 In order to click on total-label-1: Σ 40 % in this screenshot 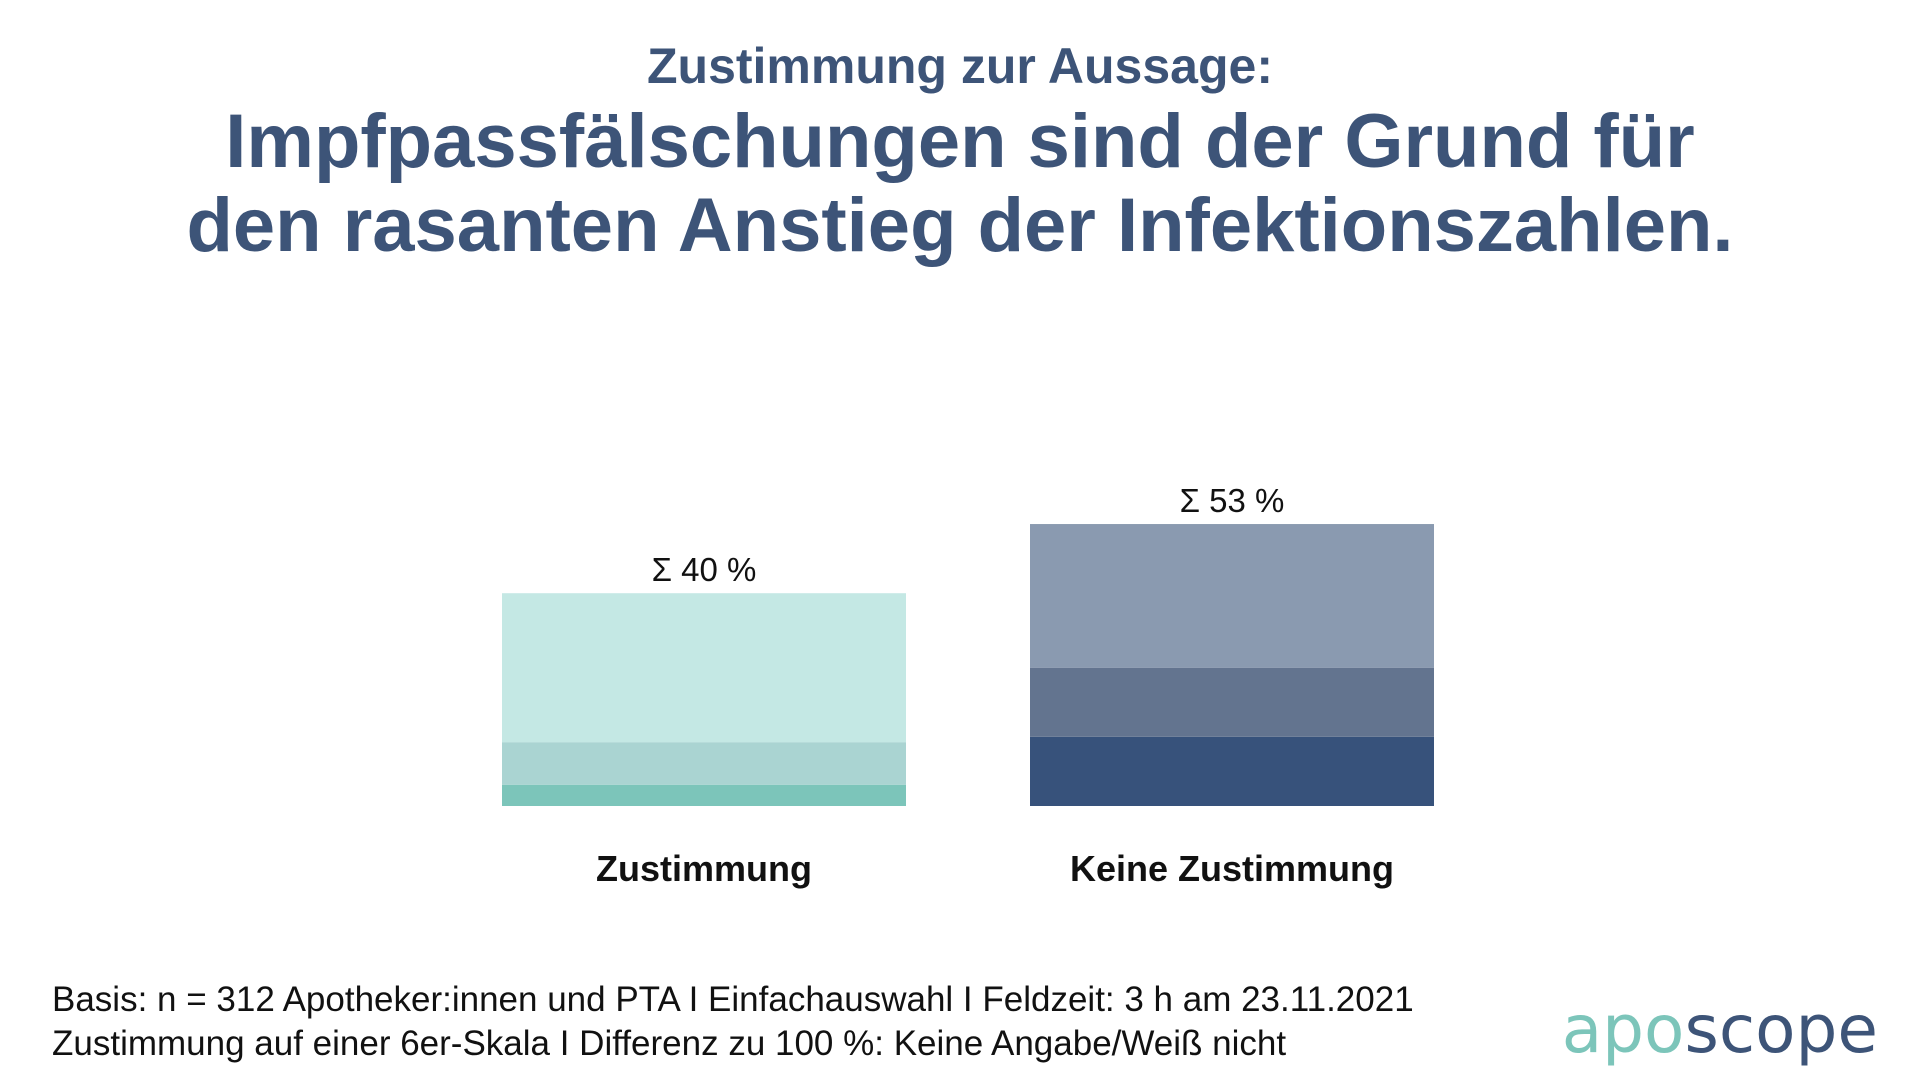, I will do `click(704, 569)`.